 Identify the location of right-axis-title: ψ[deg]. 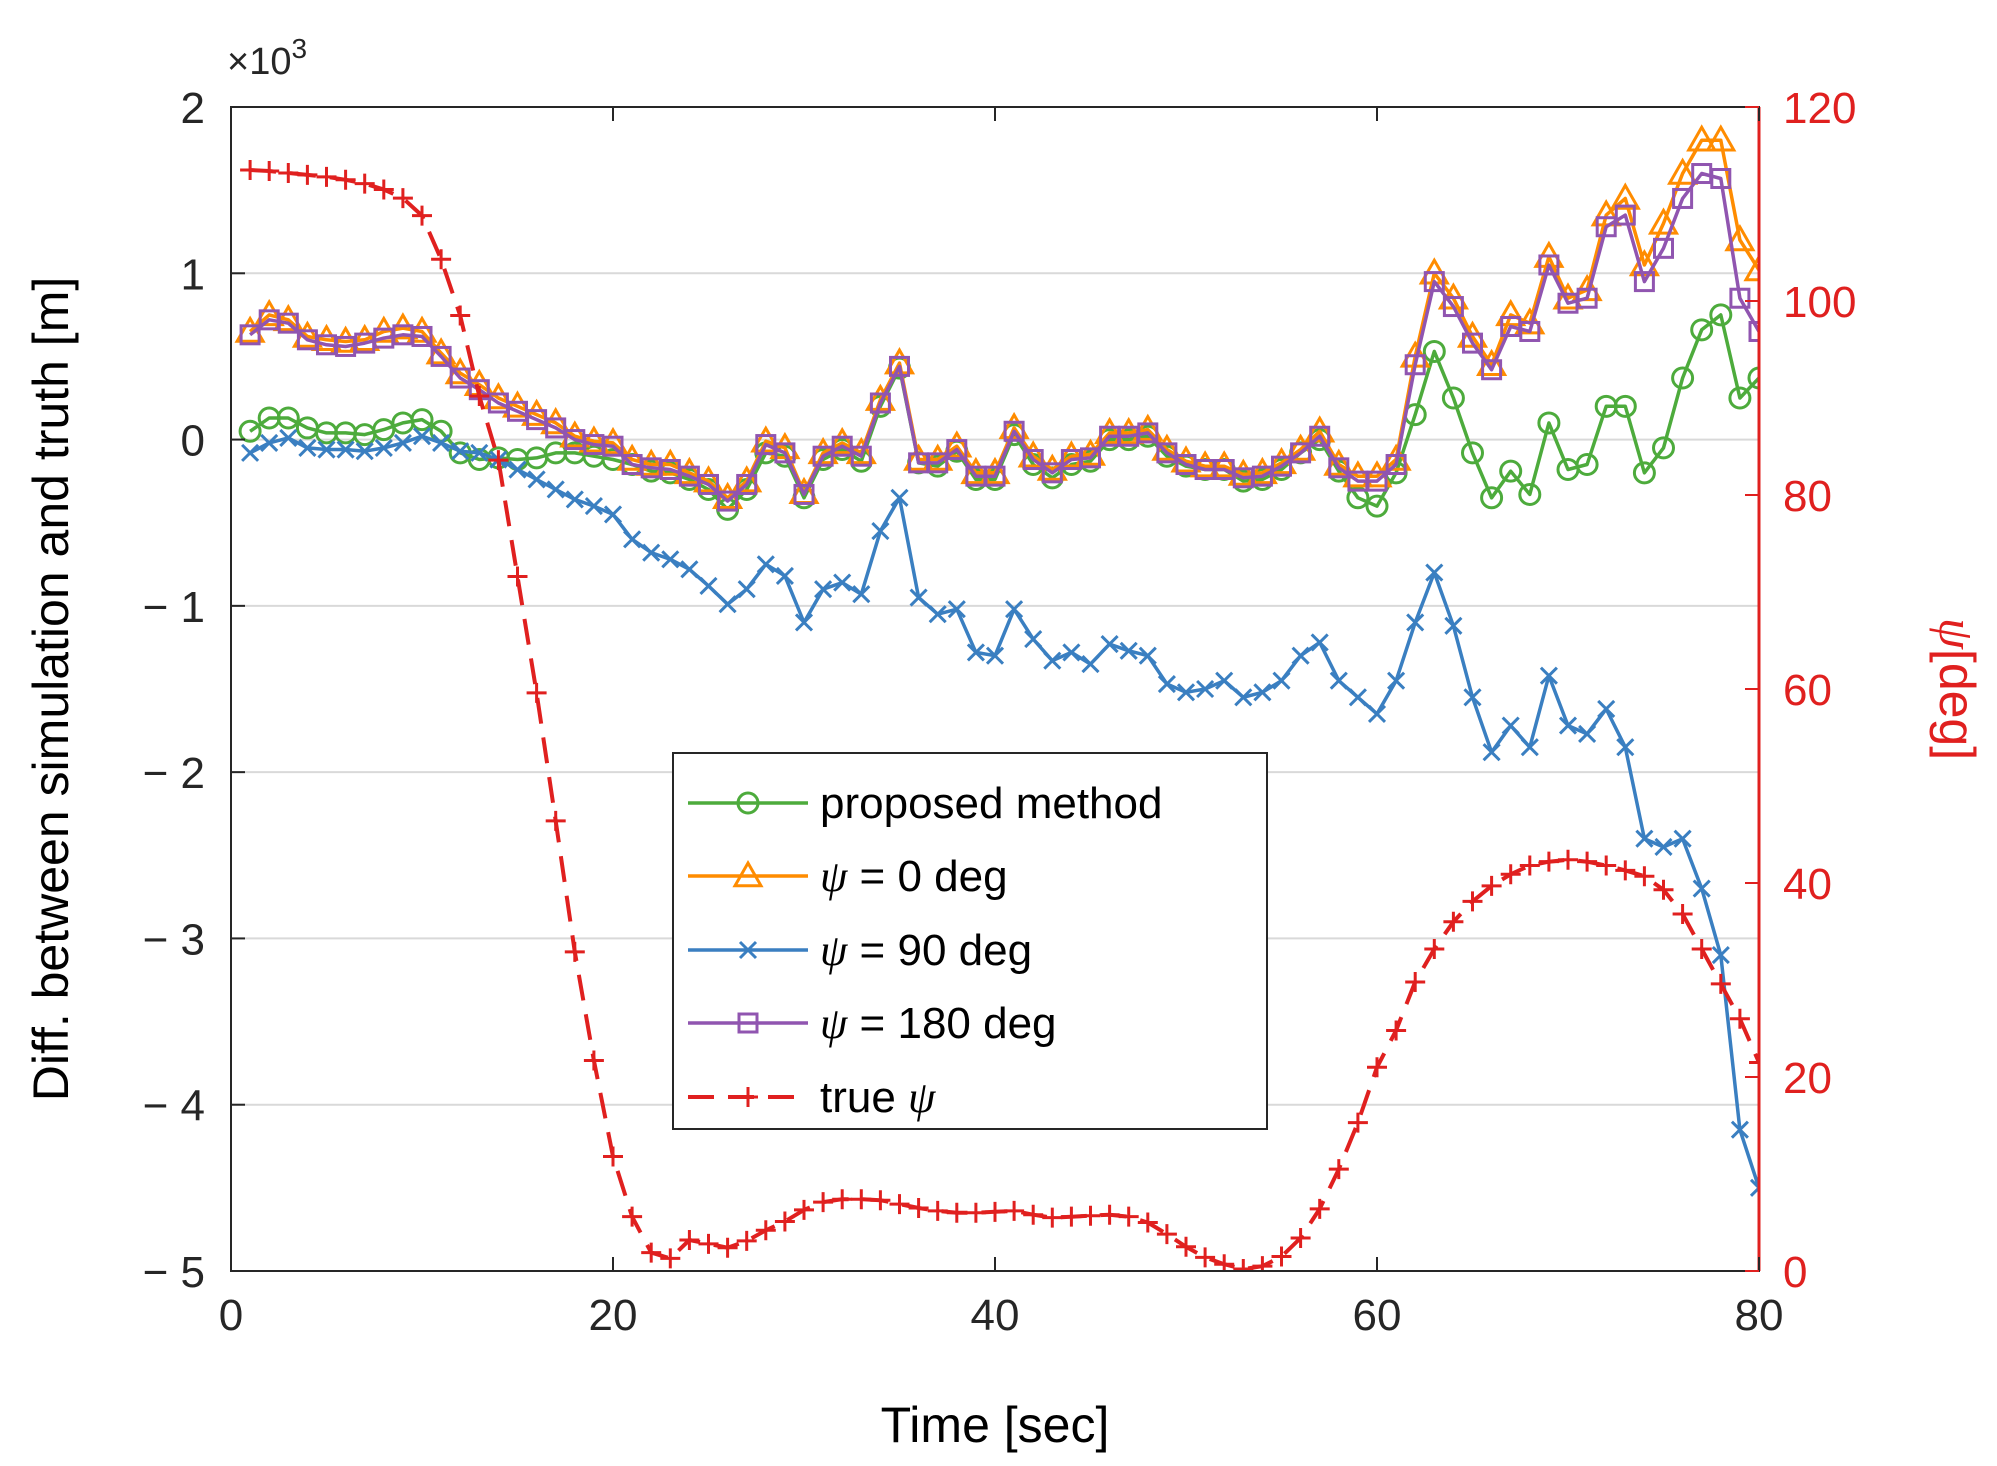
(1957, 689).